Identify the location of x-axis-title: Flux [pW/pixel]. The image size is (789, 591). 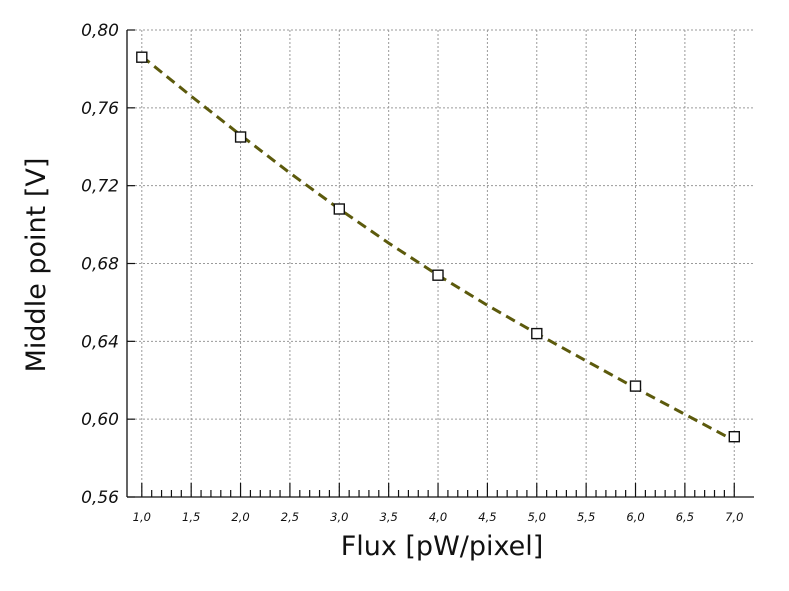
(442, 546).